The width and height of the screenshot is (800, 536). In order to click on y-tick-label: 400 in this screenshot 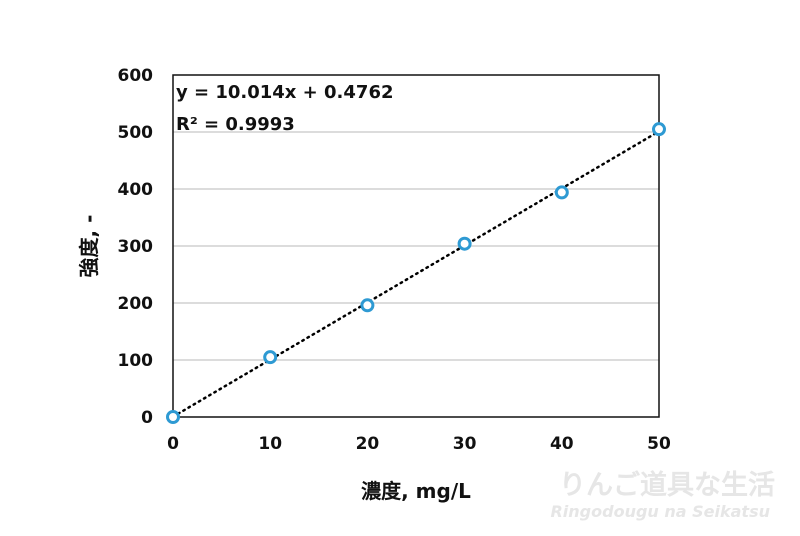, I will do `click(136, 190)`.